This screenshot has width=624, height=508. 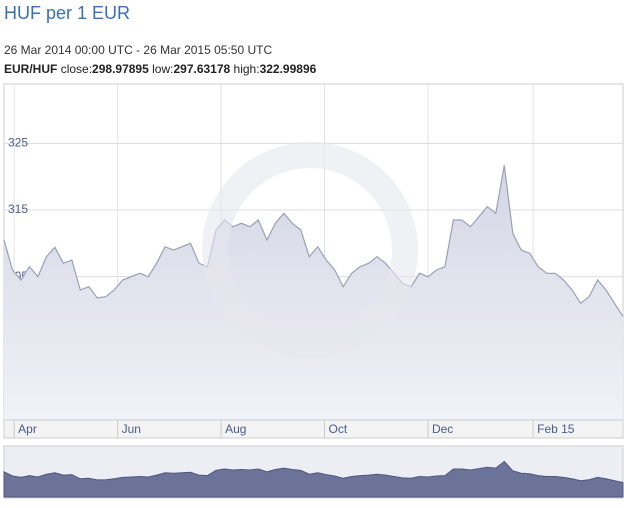 I want to click on navigator-area, so click(x=313, y=479).